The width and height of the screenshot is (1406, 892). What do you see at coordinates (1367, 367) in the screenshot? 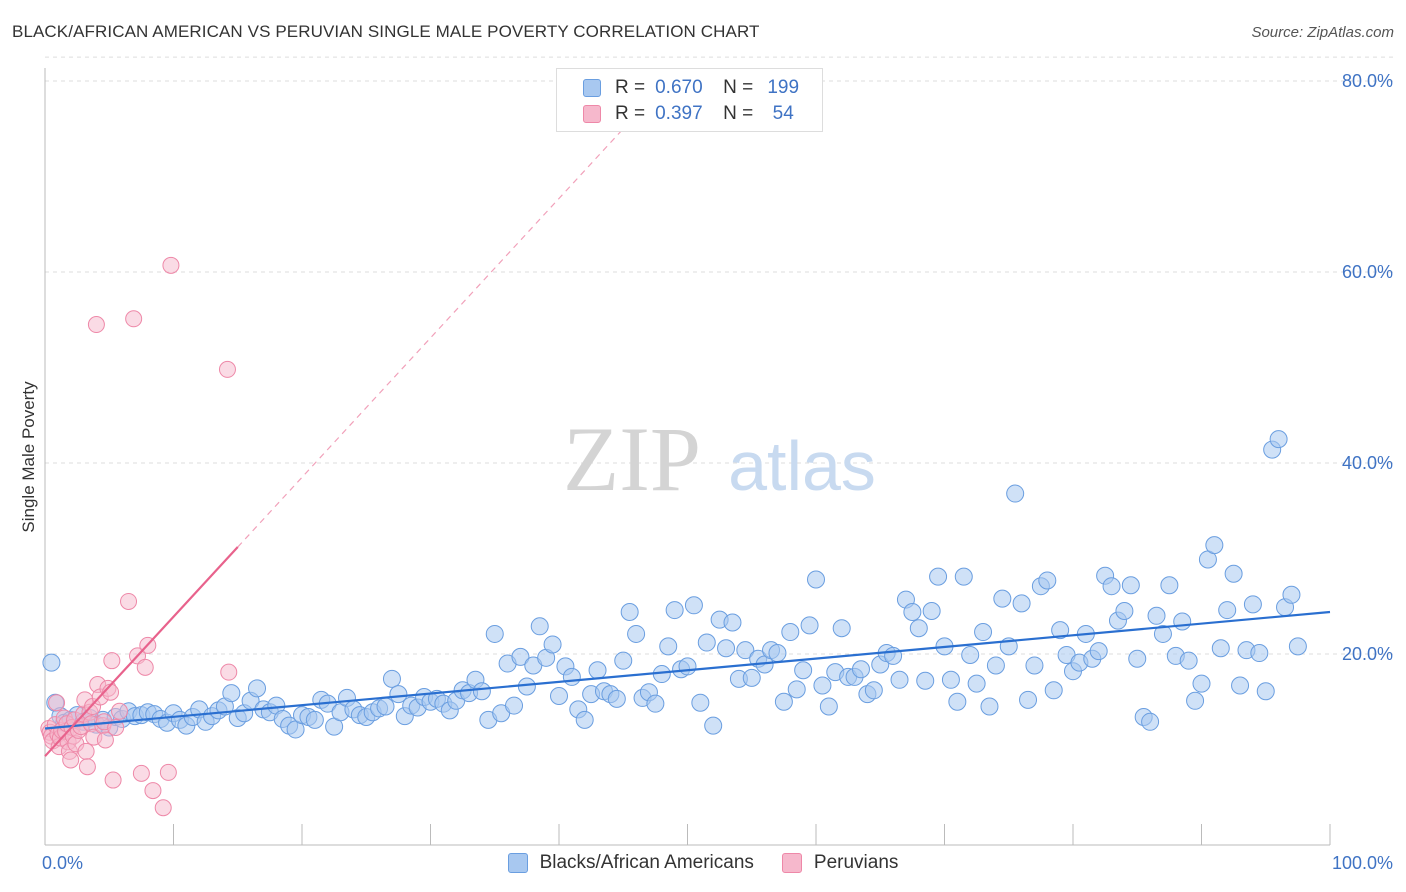
I see `y-tick-labels: 20.0% 40.0% 60.0% 80.0%` at bounding box center [1367, 367].